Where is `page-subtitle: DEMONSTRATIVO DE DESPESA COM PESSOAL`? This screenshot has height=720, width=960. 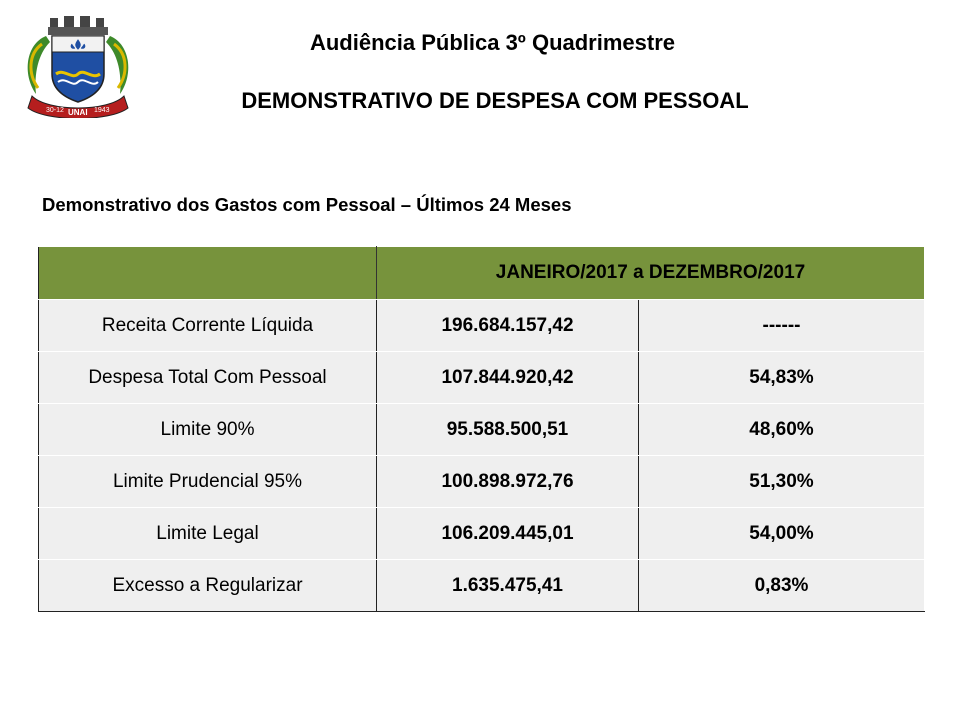
page-subtitle: DEMONSTRATIVO DE DESPESA COM PESSOAL is located at coordinates (495, 100).